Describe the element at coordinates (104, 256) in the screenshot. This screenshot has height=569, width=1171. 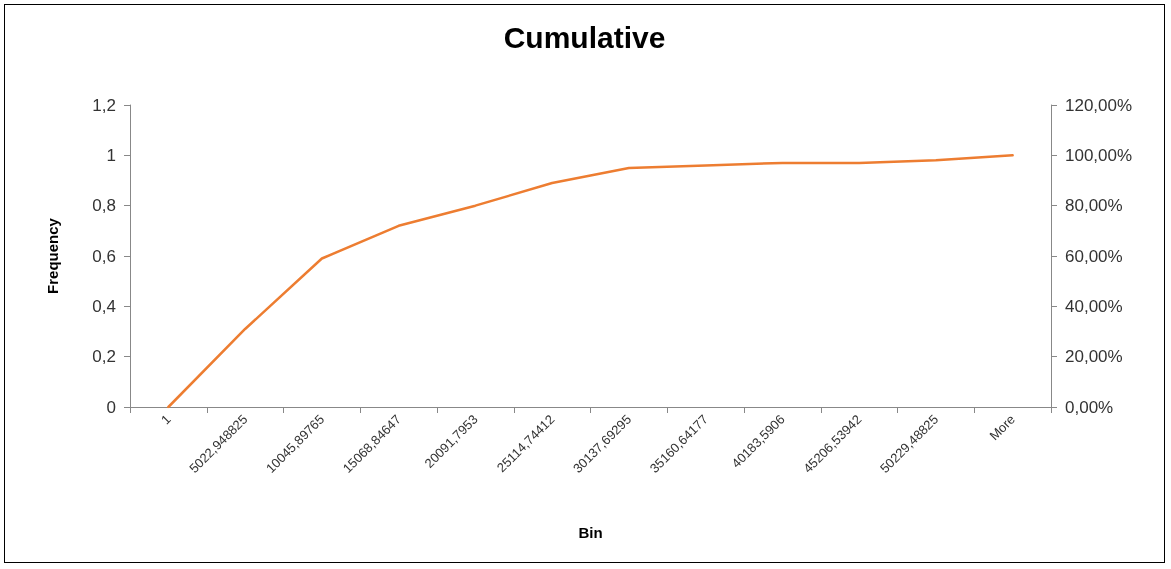
I see `y-tick-label: 0,6` at that location.